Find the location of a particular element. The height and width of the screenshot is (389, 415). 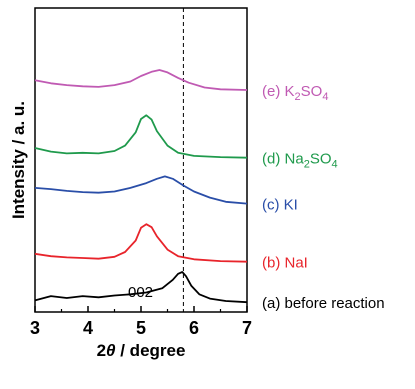

series-label-2-part-0: (c) KI is located at coordinates (280, 205).